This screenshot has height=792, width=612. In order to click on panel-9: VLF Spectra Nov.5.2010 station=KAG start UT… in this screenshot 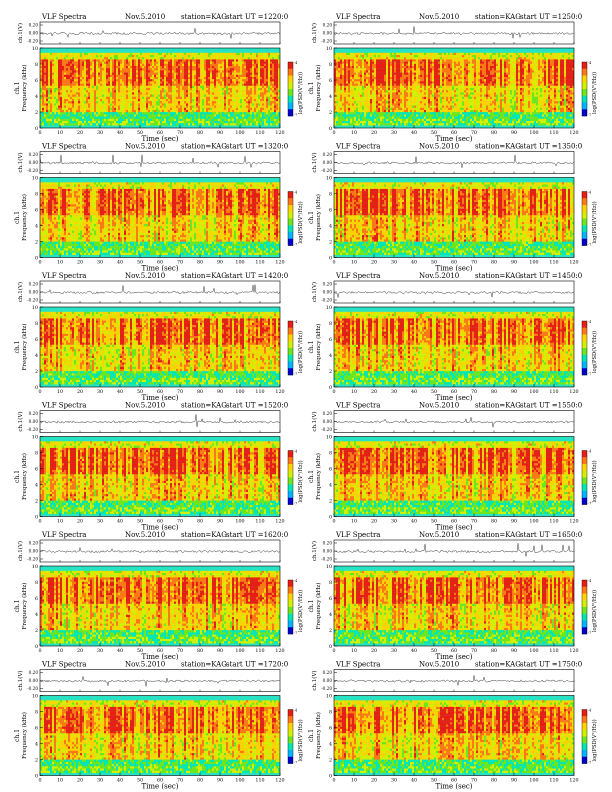, I will do `click(159, 596)`.